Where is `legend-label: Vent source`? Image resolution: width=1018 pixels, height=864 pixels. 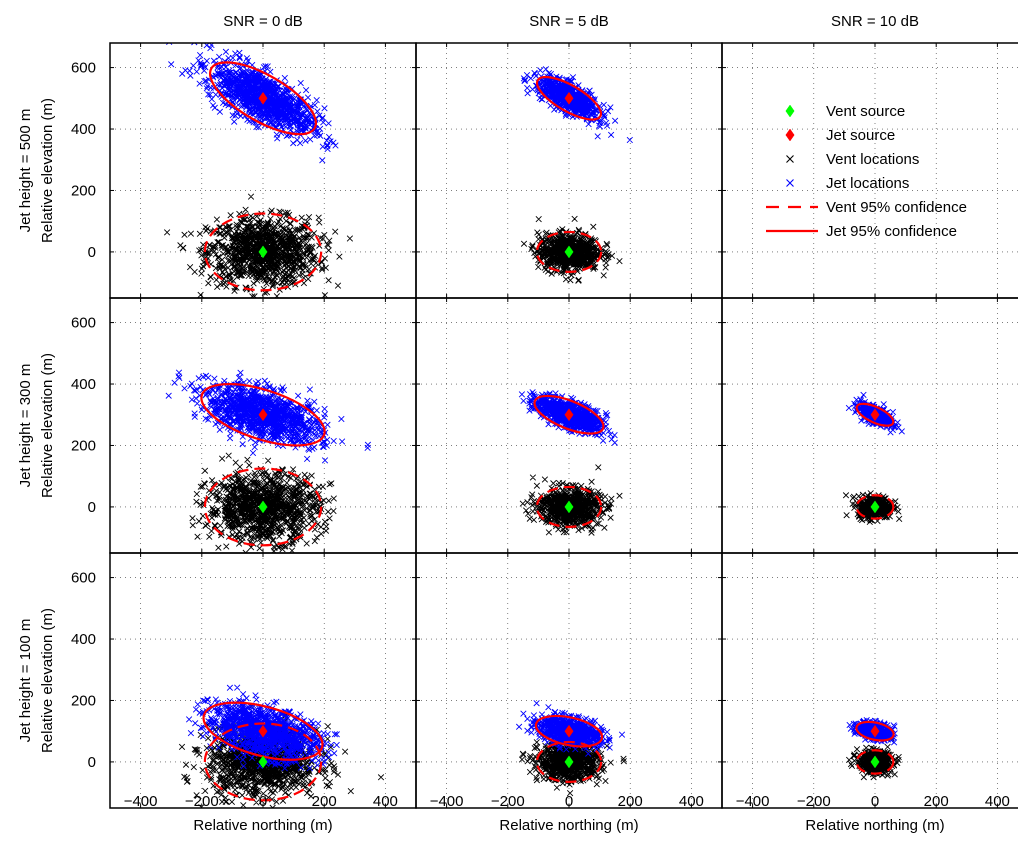 legend-label: Vent source is located at coordinates (865, 111).